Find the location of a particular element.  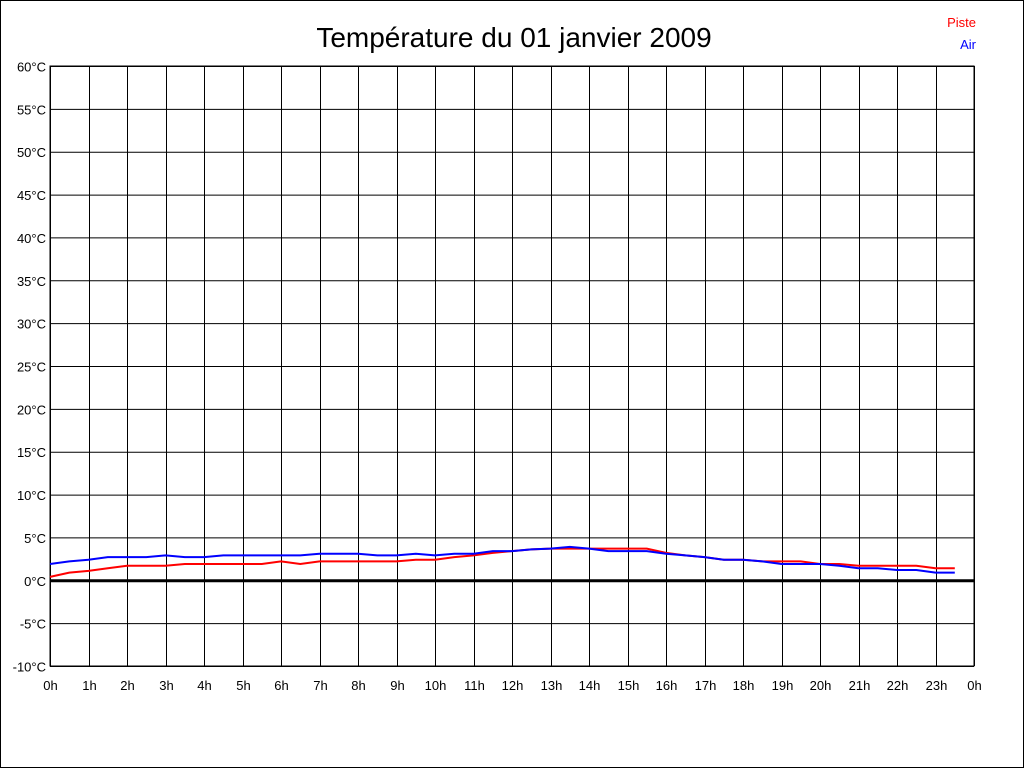

x-tick-label: 8h is located at coordinates (358, 685).